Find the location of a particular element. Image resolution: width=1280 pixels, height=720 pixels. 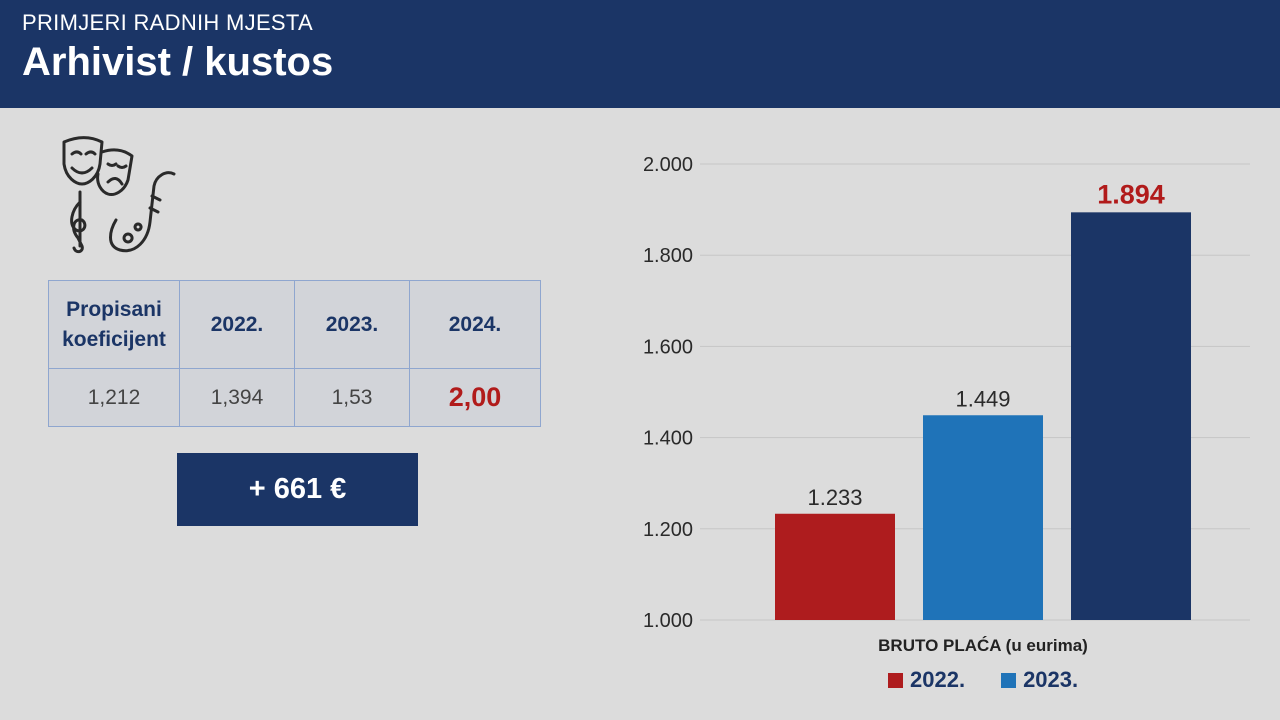

bar-2023 is located at coordinates (983, 517).